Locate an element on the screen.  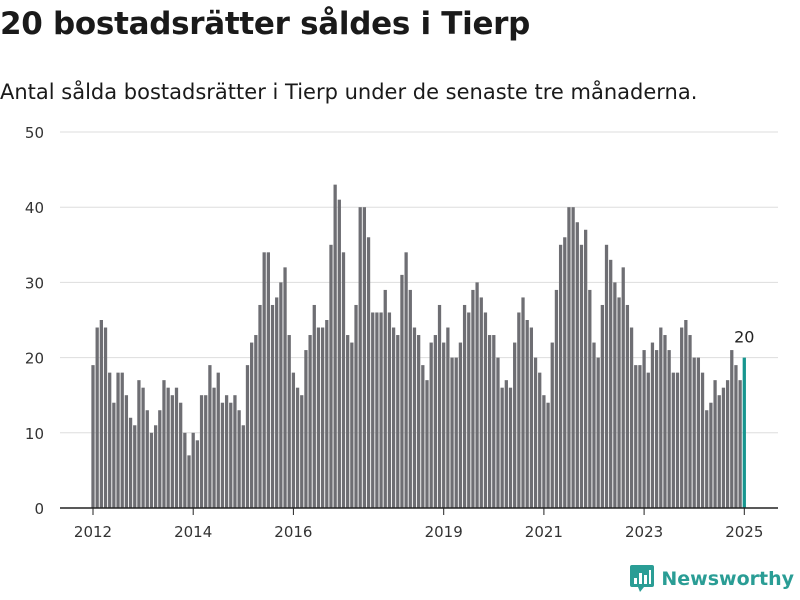
x-tick-label: 2019 is located at coordinates (444, 532).